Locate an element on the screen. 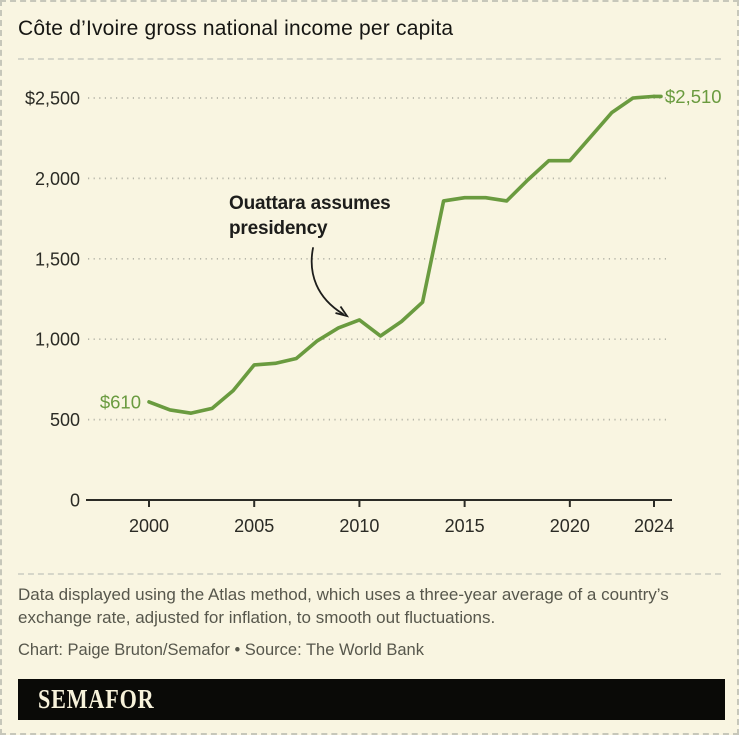 The width and height of the screenshot is (739, 735). end-value-label: $2,510 is located at coordinates (693, 96).